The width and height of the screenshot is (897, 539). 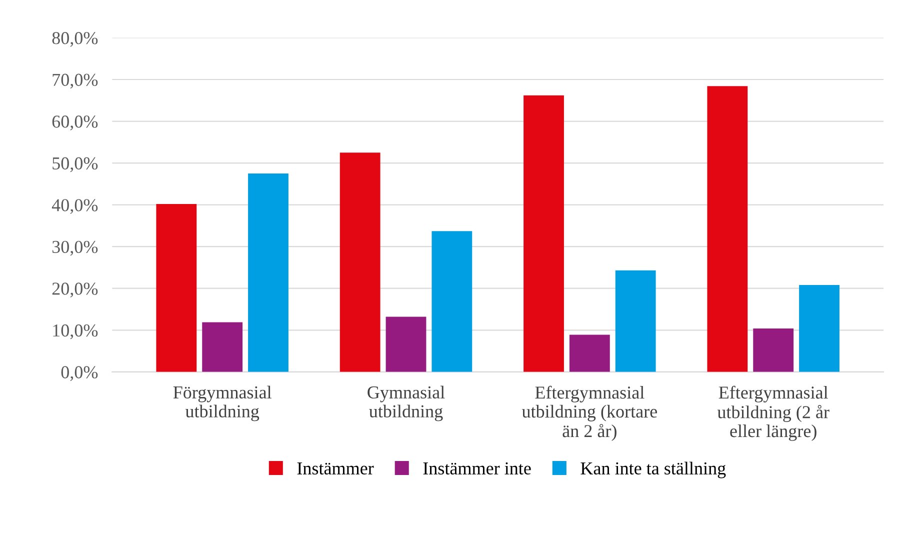 I want to click on y-tick-label: 50,0%, so click(x=75, y=164).